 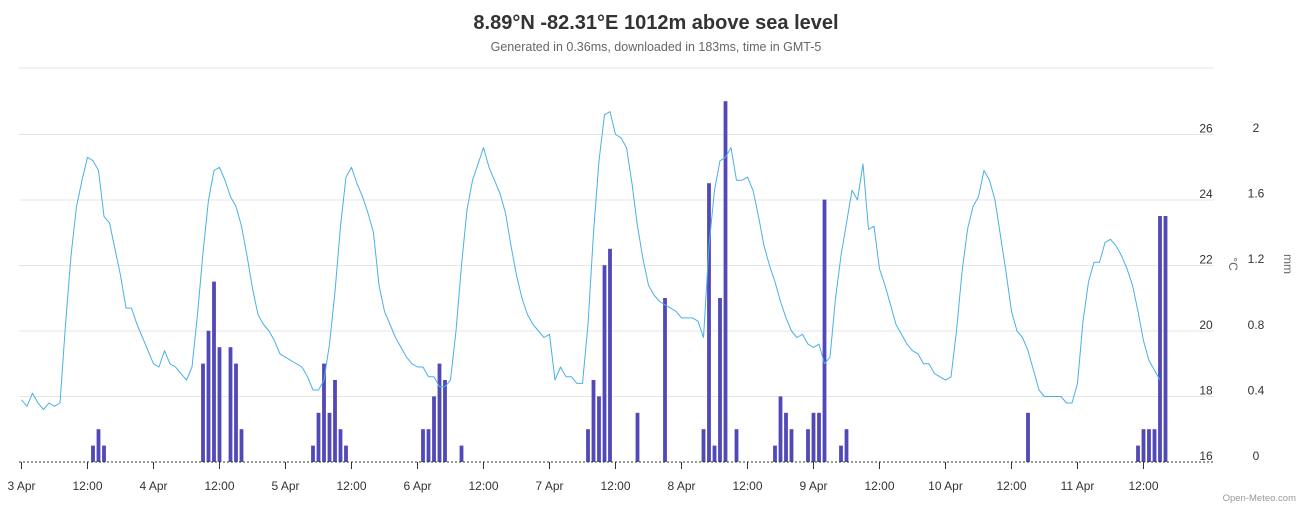 I want to click on x-tick-label: 7 Apr, so click(x=549, y=486).